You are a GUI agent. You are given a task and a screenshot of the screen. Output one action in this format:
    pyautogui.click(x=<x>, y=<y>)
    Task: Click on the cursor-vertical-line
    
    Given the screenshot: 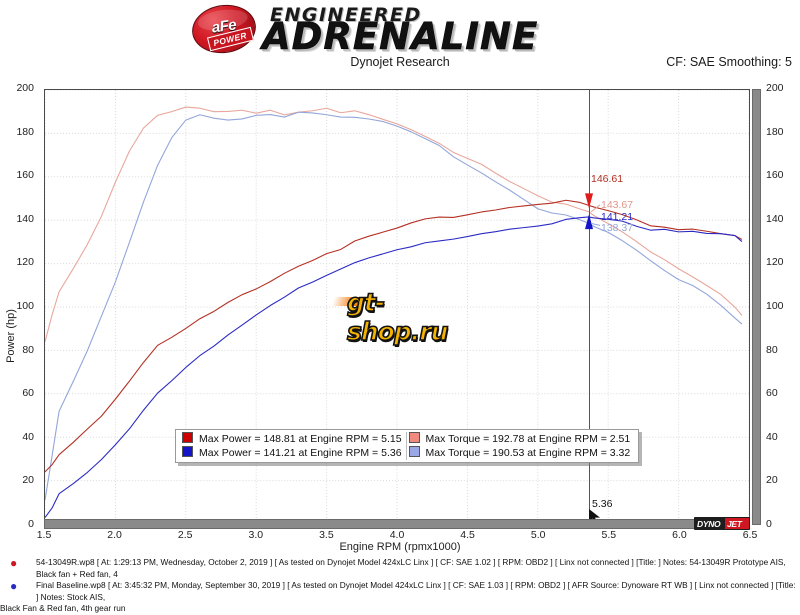 What is the action you would take?
    pyautogui.click(x=589, y=307)
    